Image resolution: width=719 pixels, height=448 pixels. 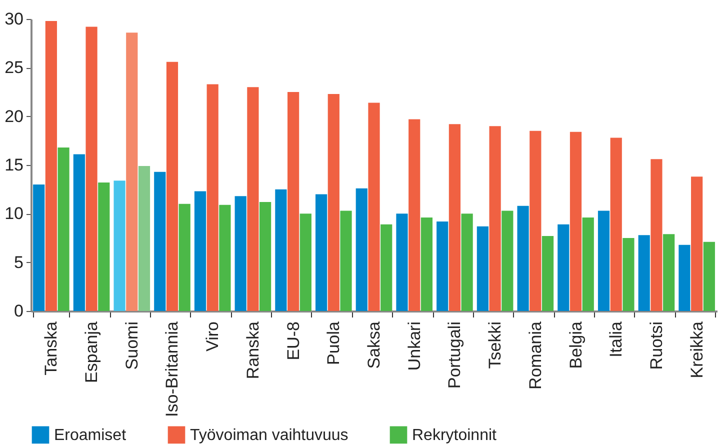 I want to click on x-tick-label: Italia, so click(x=616, y=339).